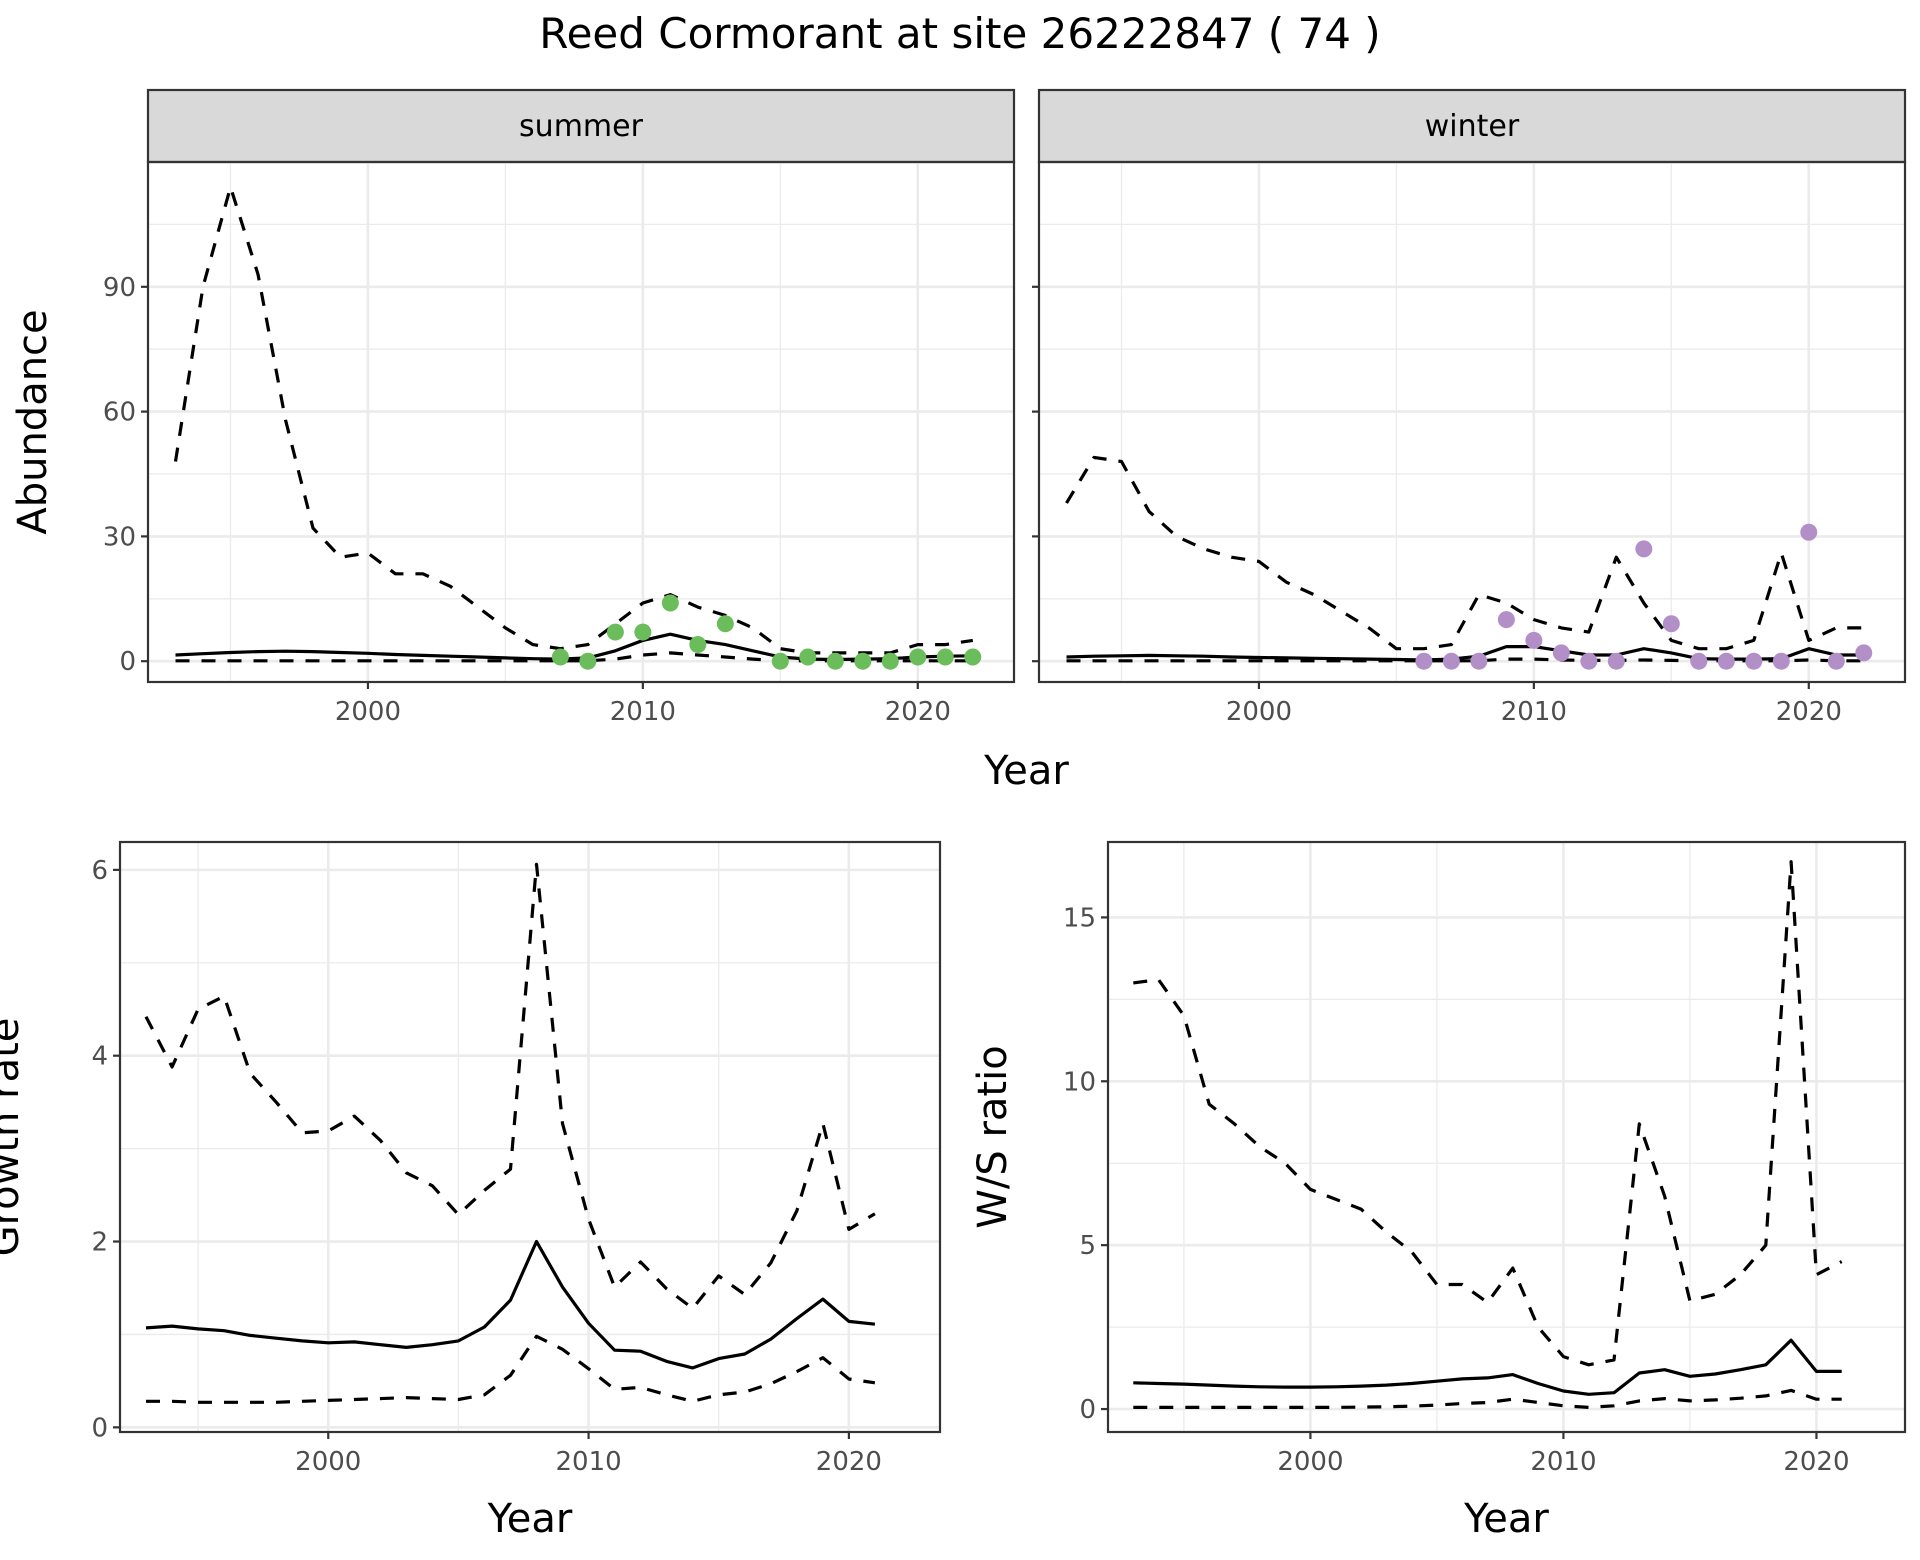 The width and height of the screenshot is (1920, 1560). Describe the element at coordinates (99, 1243) in the screenshot. I see `y-tick-label: 2` at that location.